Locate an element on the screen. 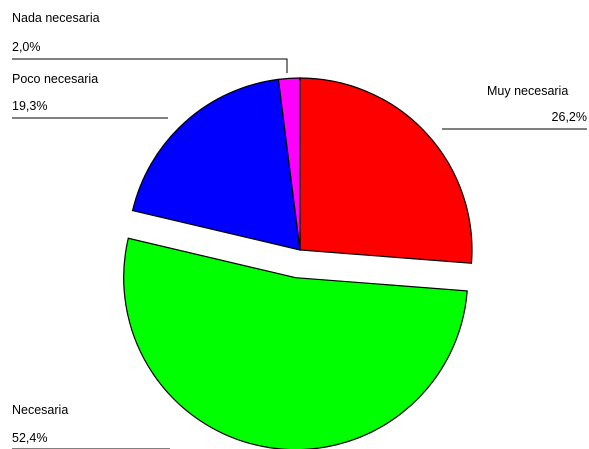 This screenshot has height=449, width=589. label-value-poco-necesaria: 19,3% is located at coordinates (29, 106).